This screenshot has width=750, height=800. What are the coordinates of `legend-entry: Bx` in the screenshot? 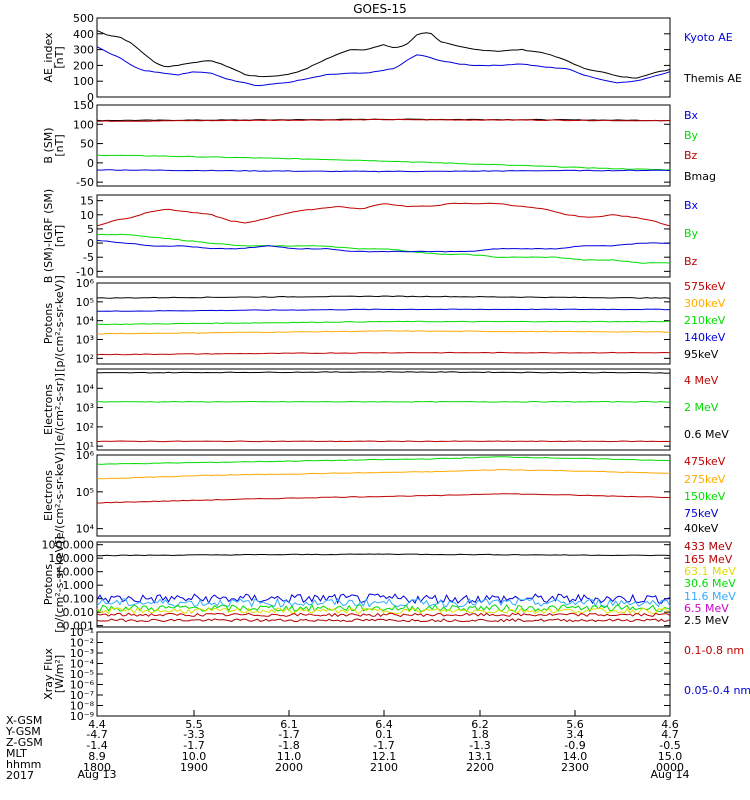 It's located at (691, 115).